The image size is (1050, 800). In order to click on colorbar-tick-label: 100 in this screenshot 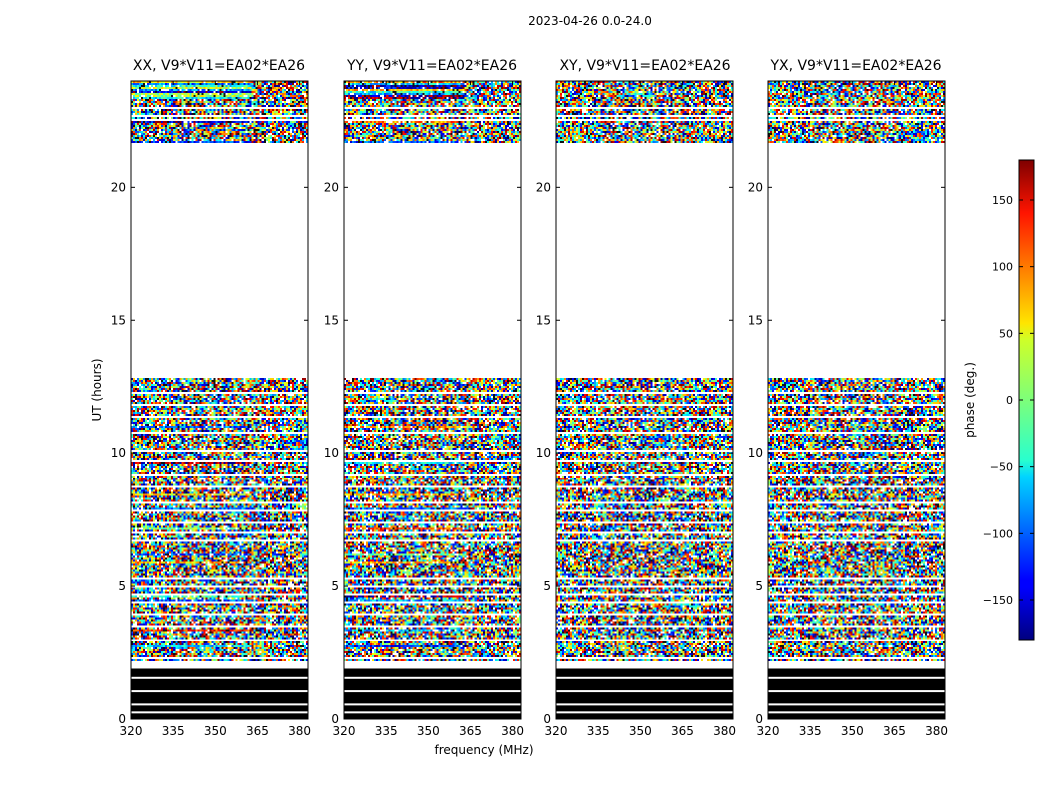, I will do `click(1002, 267)`.